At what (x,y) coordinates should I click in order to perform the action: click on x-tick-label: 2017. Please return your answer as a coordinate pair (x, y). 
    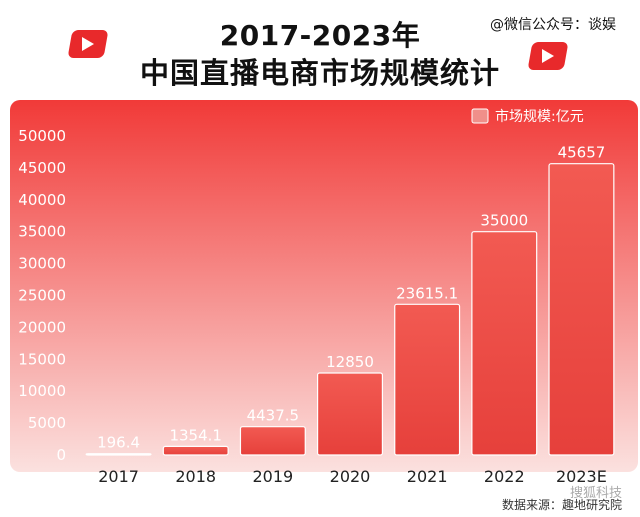
    Looking at the image, I should click on (118, 476).